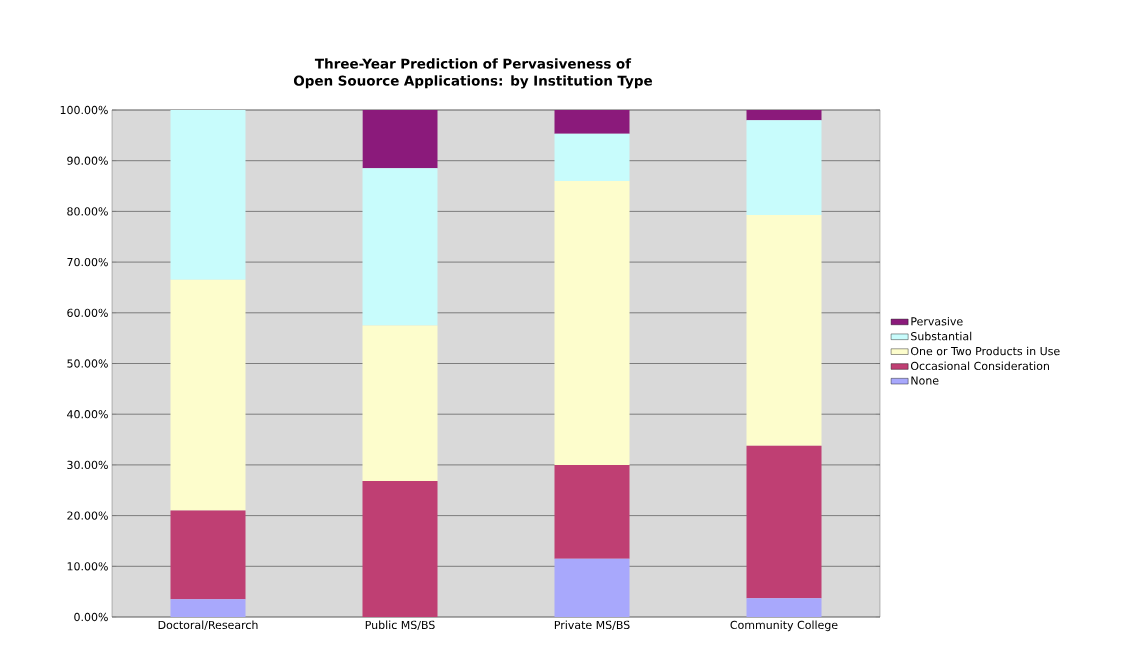 This screenshot has height=657, width=1133. Describe the element at coordinates (473, 73) in the screenshot. I see `chart-title: Three-Year Prediction of Pervasiveness of Open Souorce Applications: by Institution Type` at that location.